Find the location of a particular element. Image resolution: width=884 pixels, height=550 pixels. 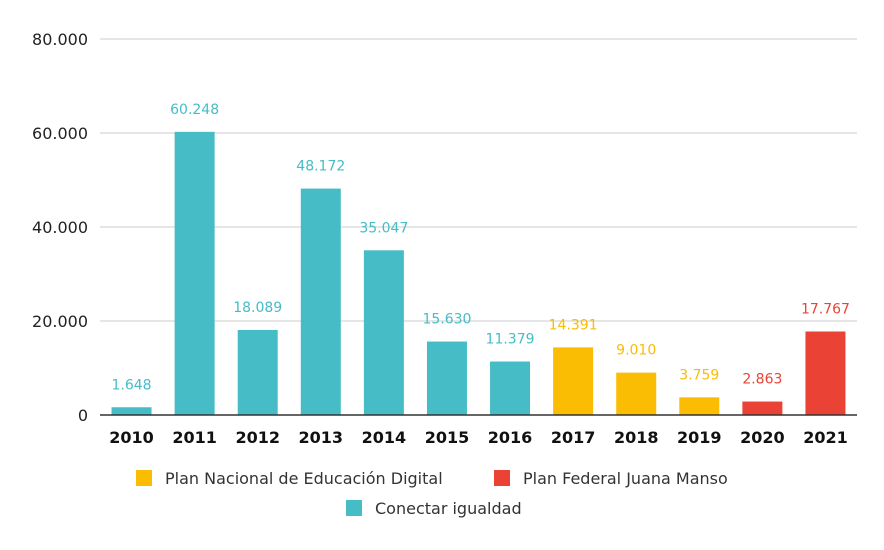

data-label: 1.648 is located at coordinates (131, 385).